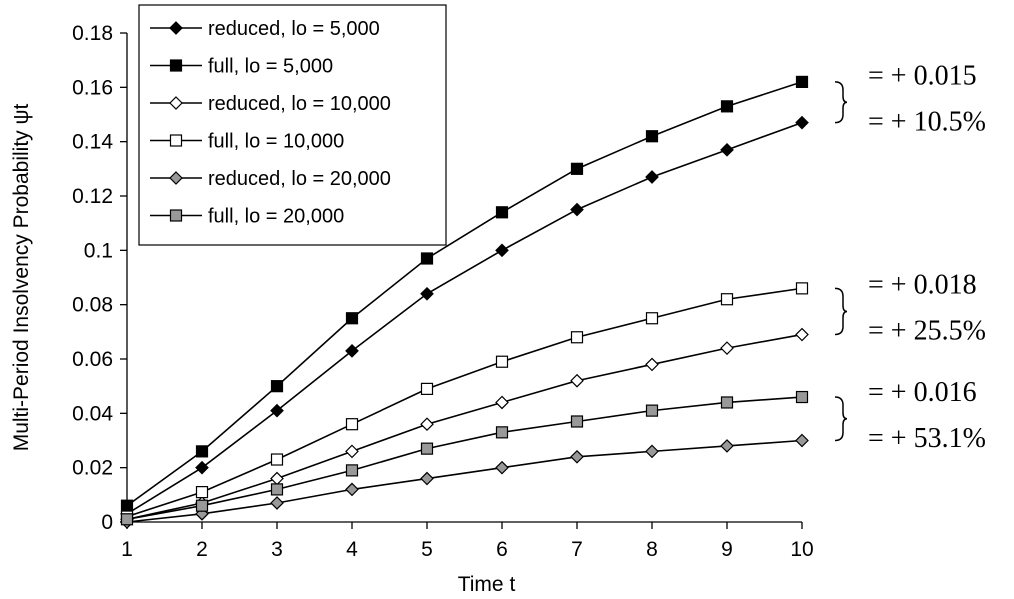 Image resolution: width=1014 pixels, height=599 pixels. I want to click on x-tick-label: 8, so click(652, 549).